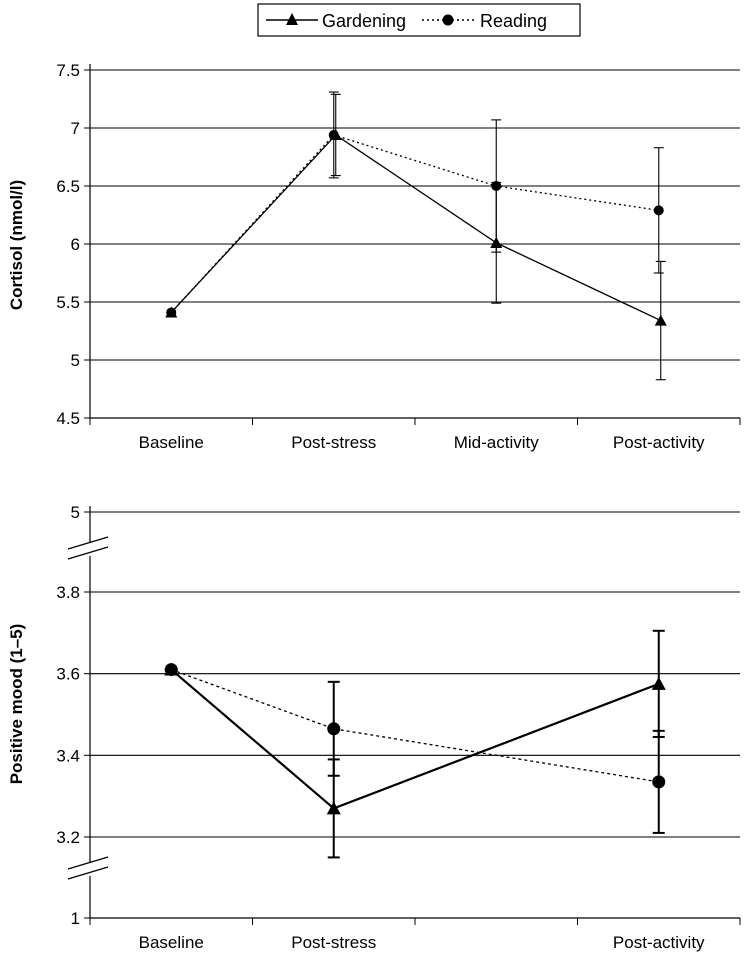 Image resolution: width=744 pixels, height=961 pixels. Describe the element at coordinates (419, 20) in the screenshot. I see `legend: Gardening Reading` at that location.